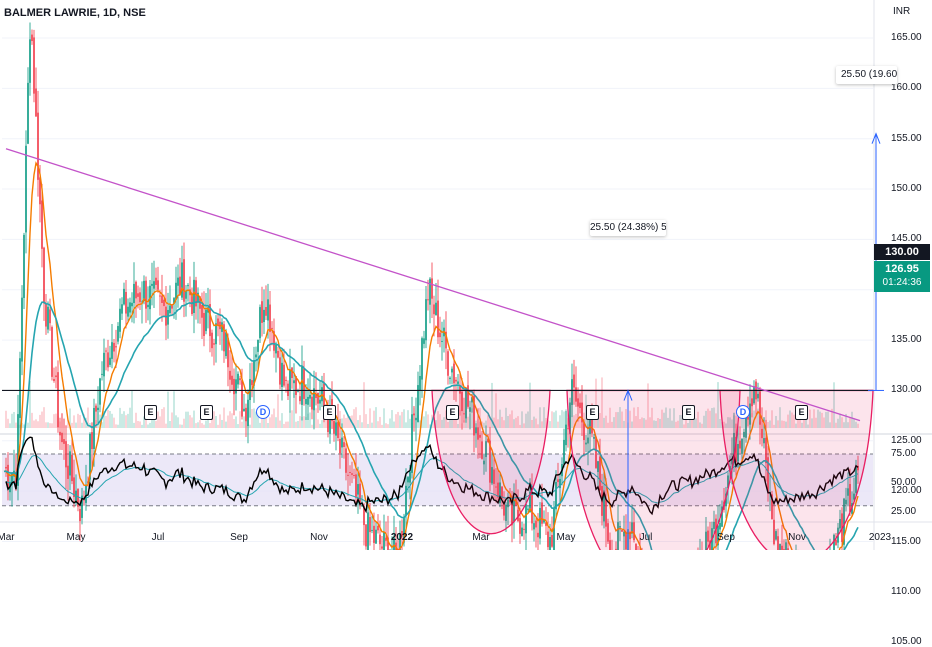  I want to click on time-axis-label: Sep, so click(726, 537).